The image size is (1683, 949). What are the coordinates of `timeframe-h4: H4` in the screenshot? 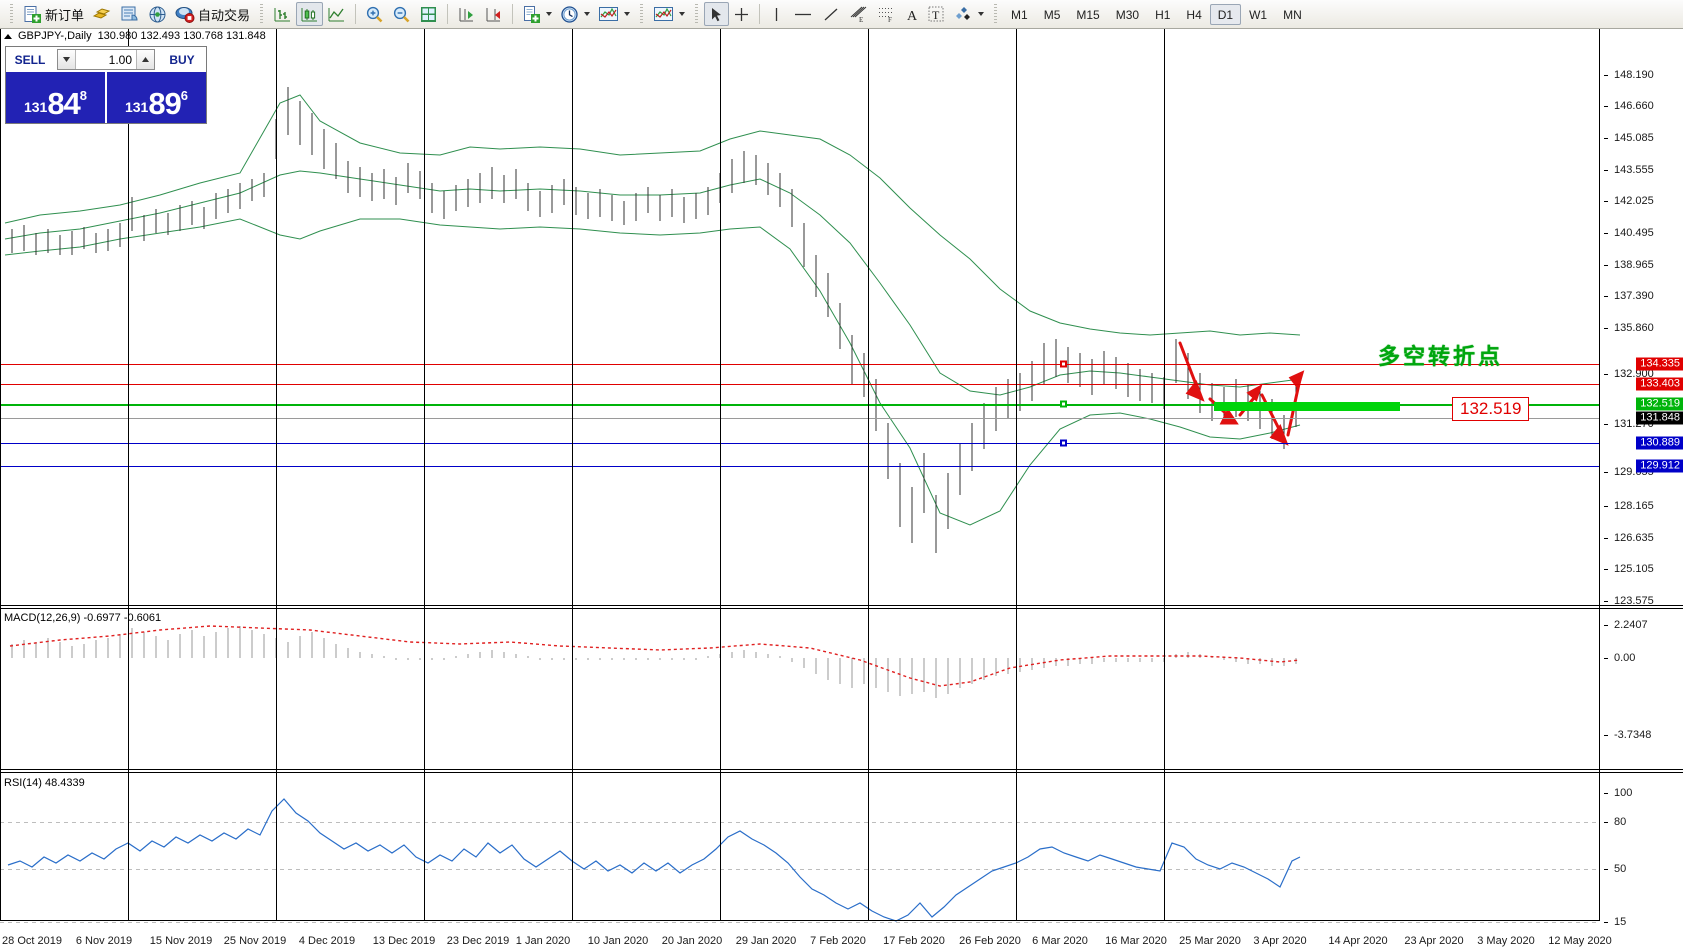 It's located at (1194, 14).